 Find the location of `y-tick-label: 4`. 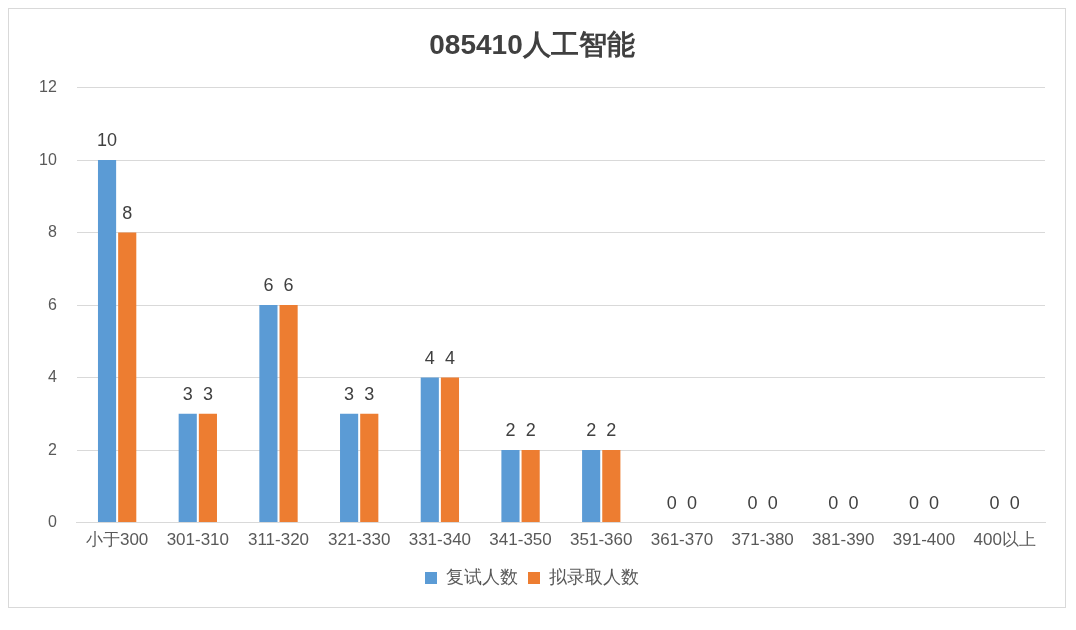

y-tick-label: 4 is located at coordinates (52, 377).